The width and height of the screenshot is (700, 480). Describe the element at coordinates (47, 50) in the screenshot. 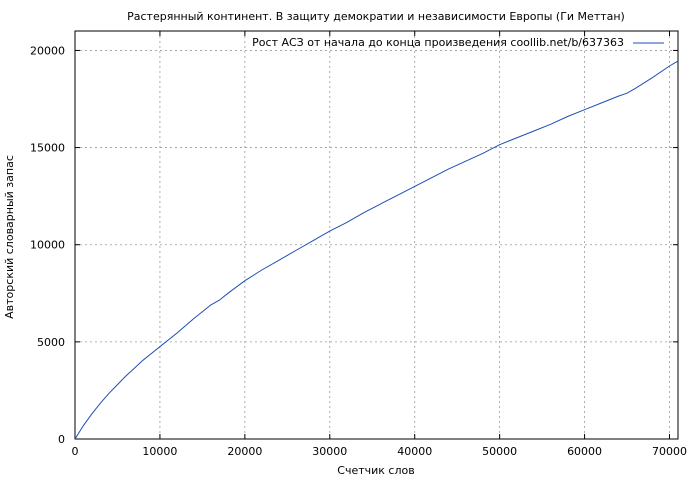

I see `y-tick-label: 20000` at that location.